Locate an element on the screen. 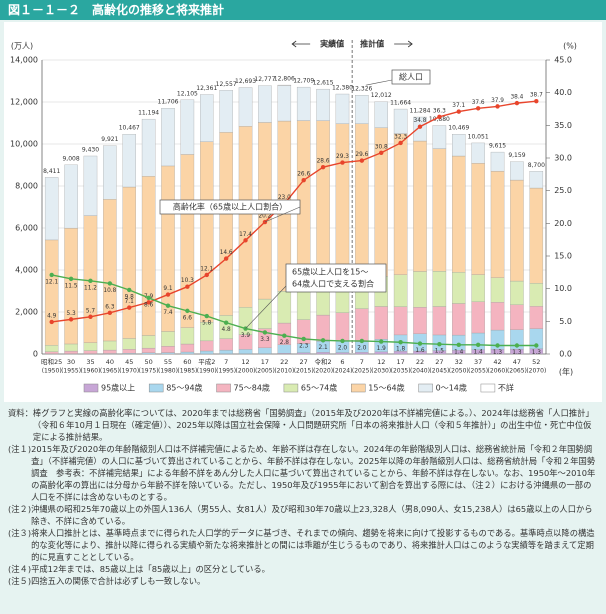  leader is located at coordinates (282, 214).